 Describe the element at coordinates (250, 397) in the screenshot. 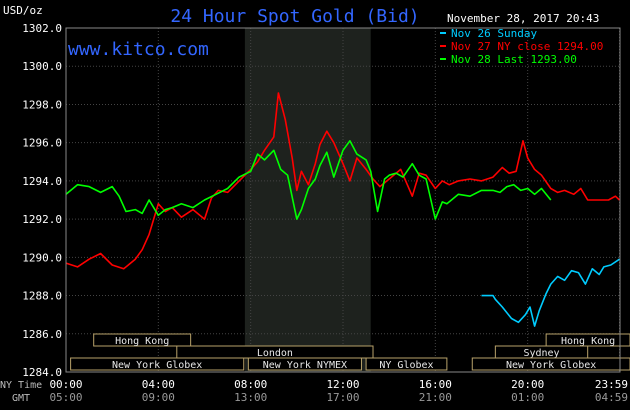

I see `x-tick-label-gmt: 13:00` at that location.